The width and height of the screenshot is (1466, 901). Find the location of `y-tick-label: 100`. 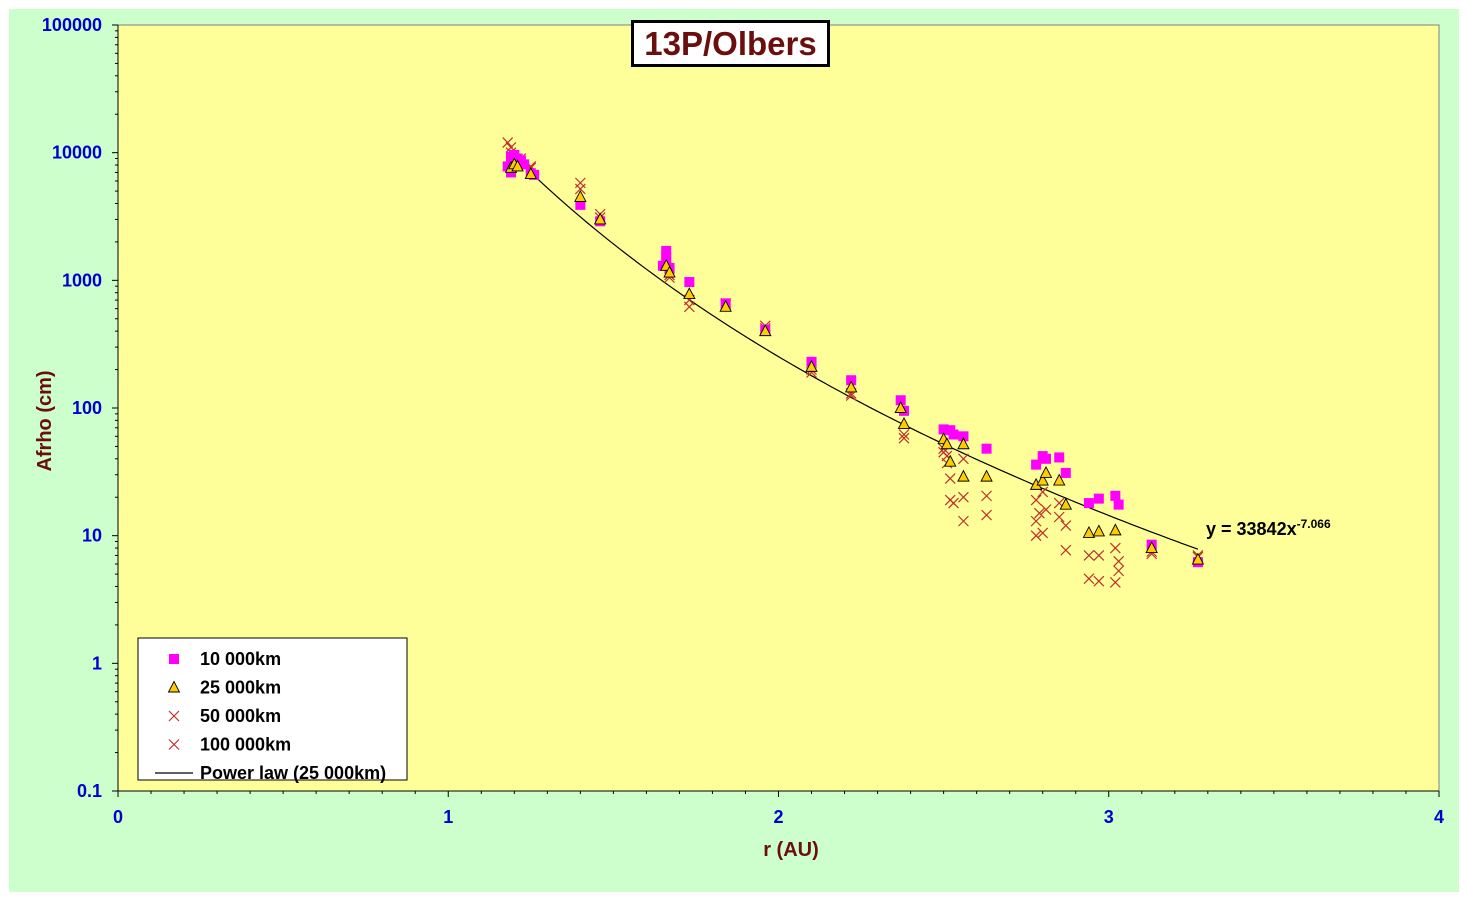

y-tick-label: 100 is located at coordinates (87, 408).